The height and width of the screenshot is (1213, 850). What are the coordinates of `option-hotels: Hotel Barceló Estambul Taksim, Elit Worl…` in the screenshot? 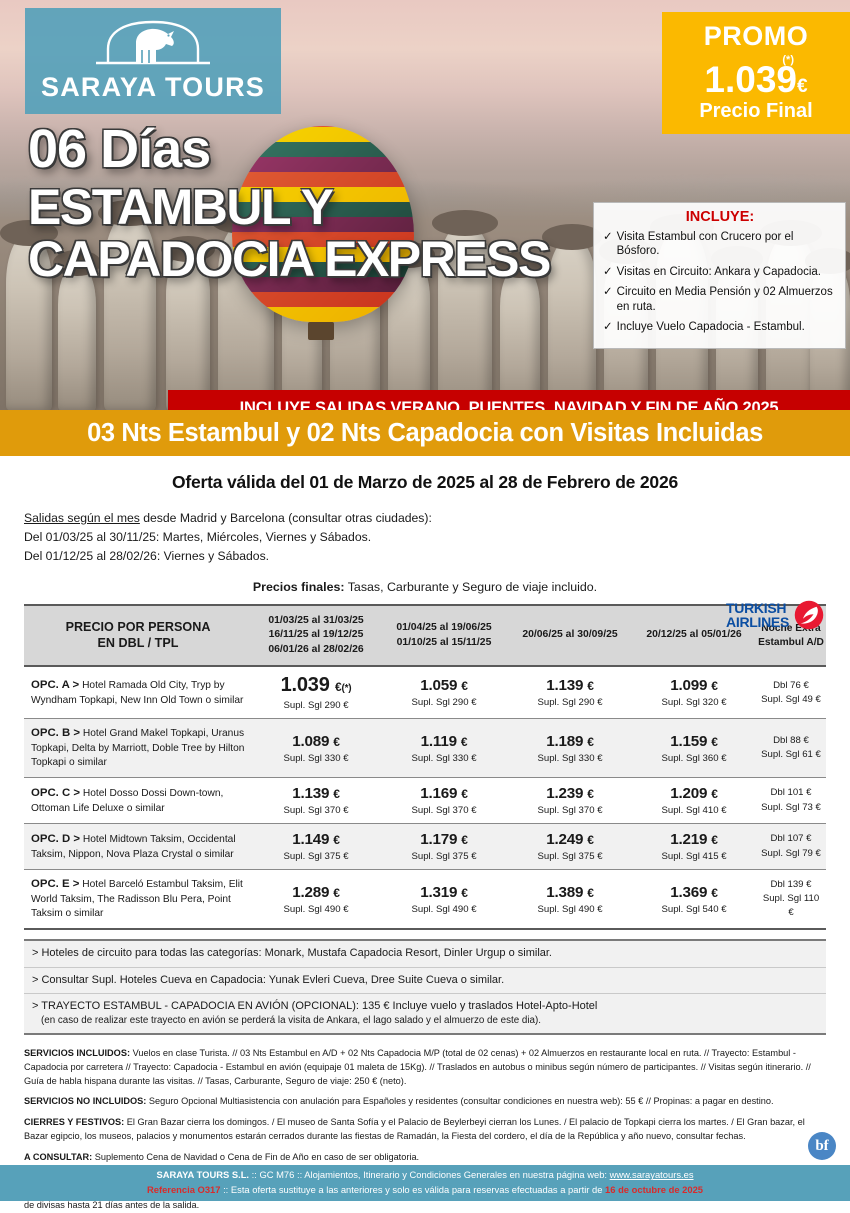 It's located at (137, 899).